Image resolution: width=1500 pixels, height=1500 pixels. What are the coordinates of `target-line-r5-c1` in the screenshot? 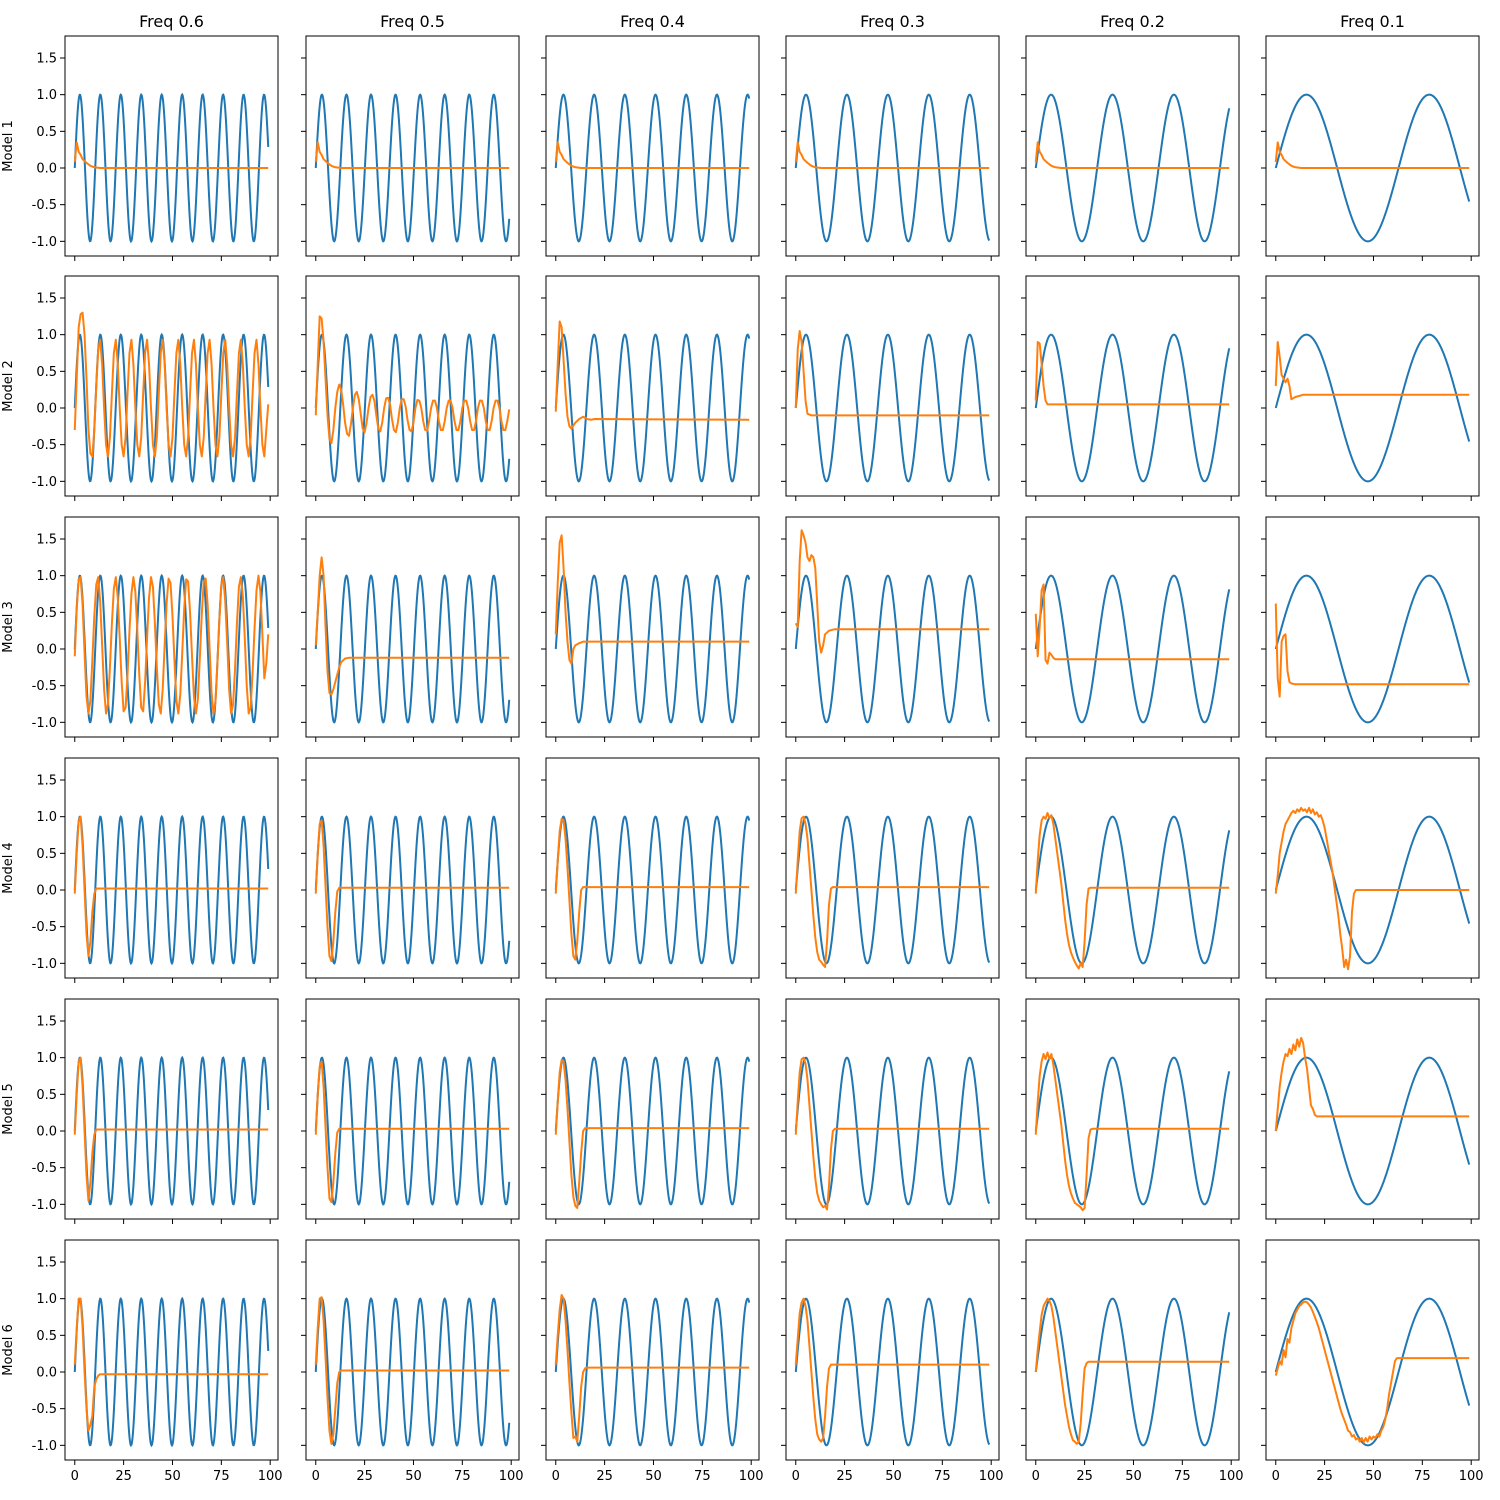 It's located at (171, 1131).